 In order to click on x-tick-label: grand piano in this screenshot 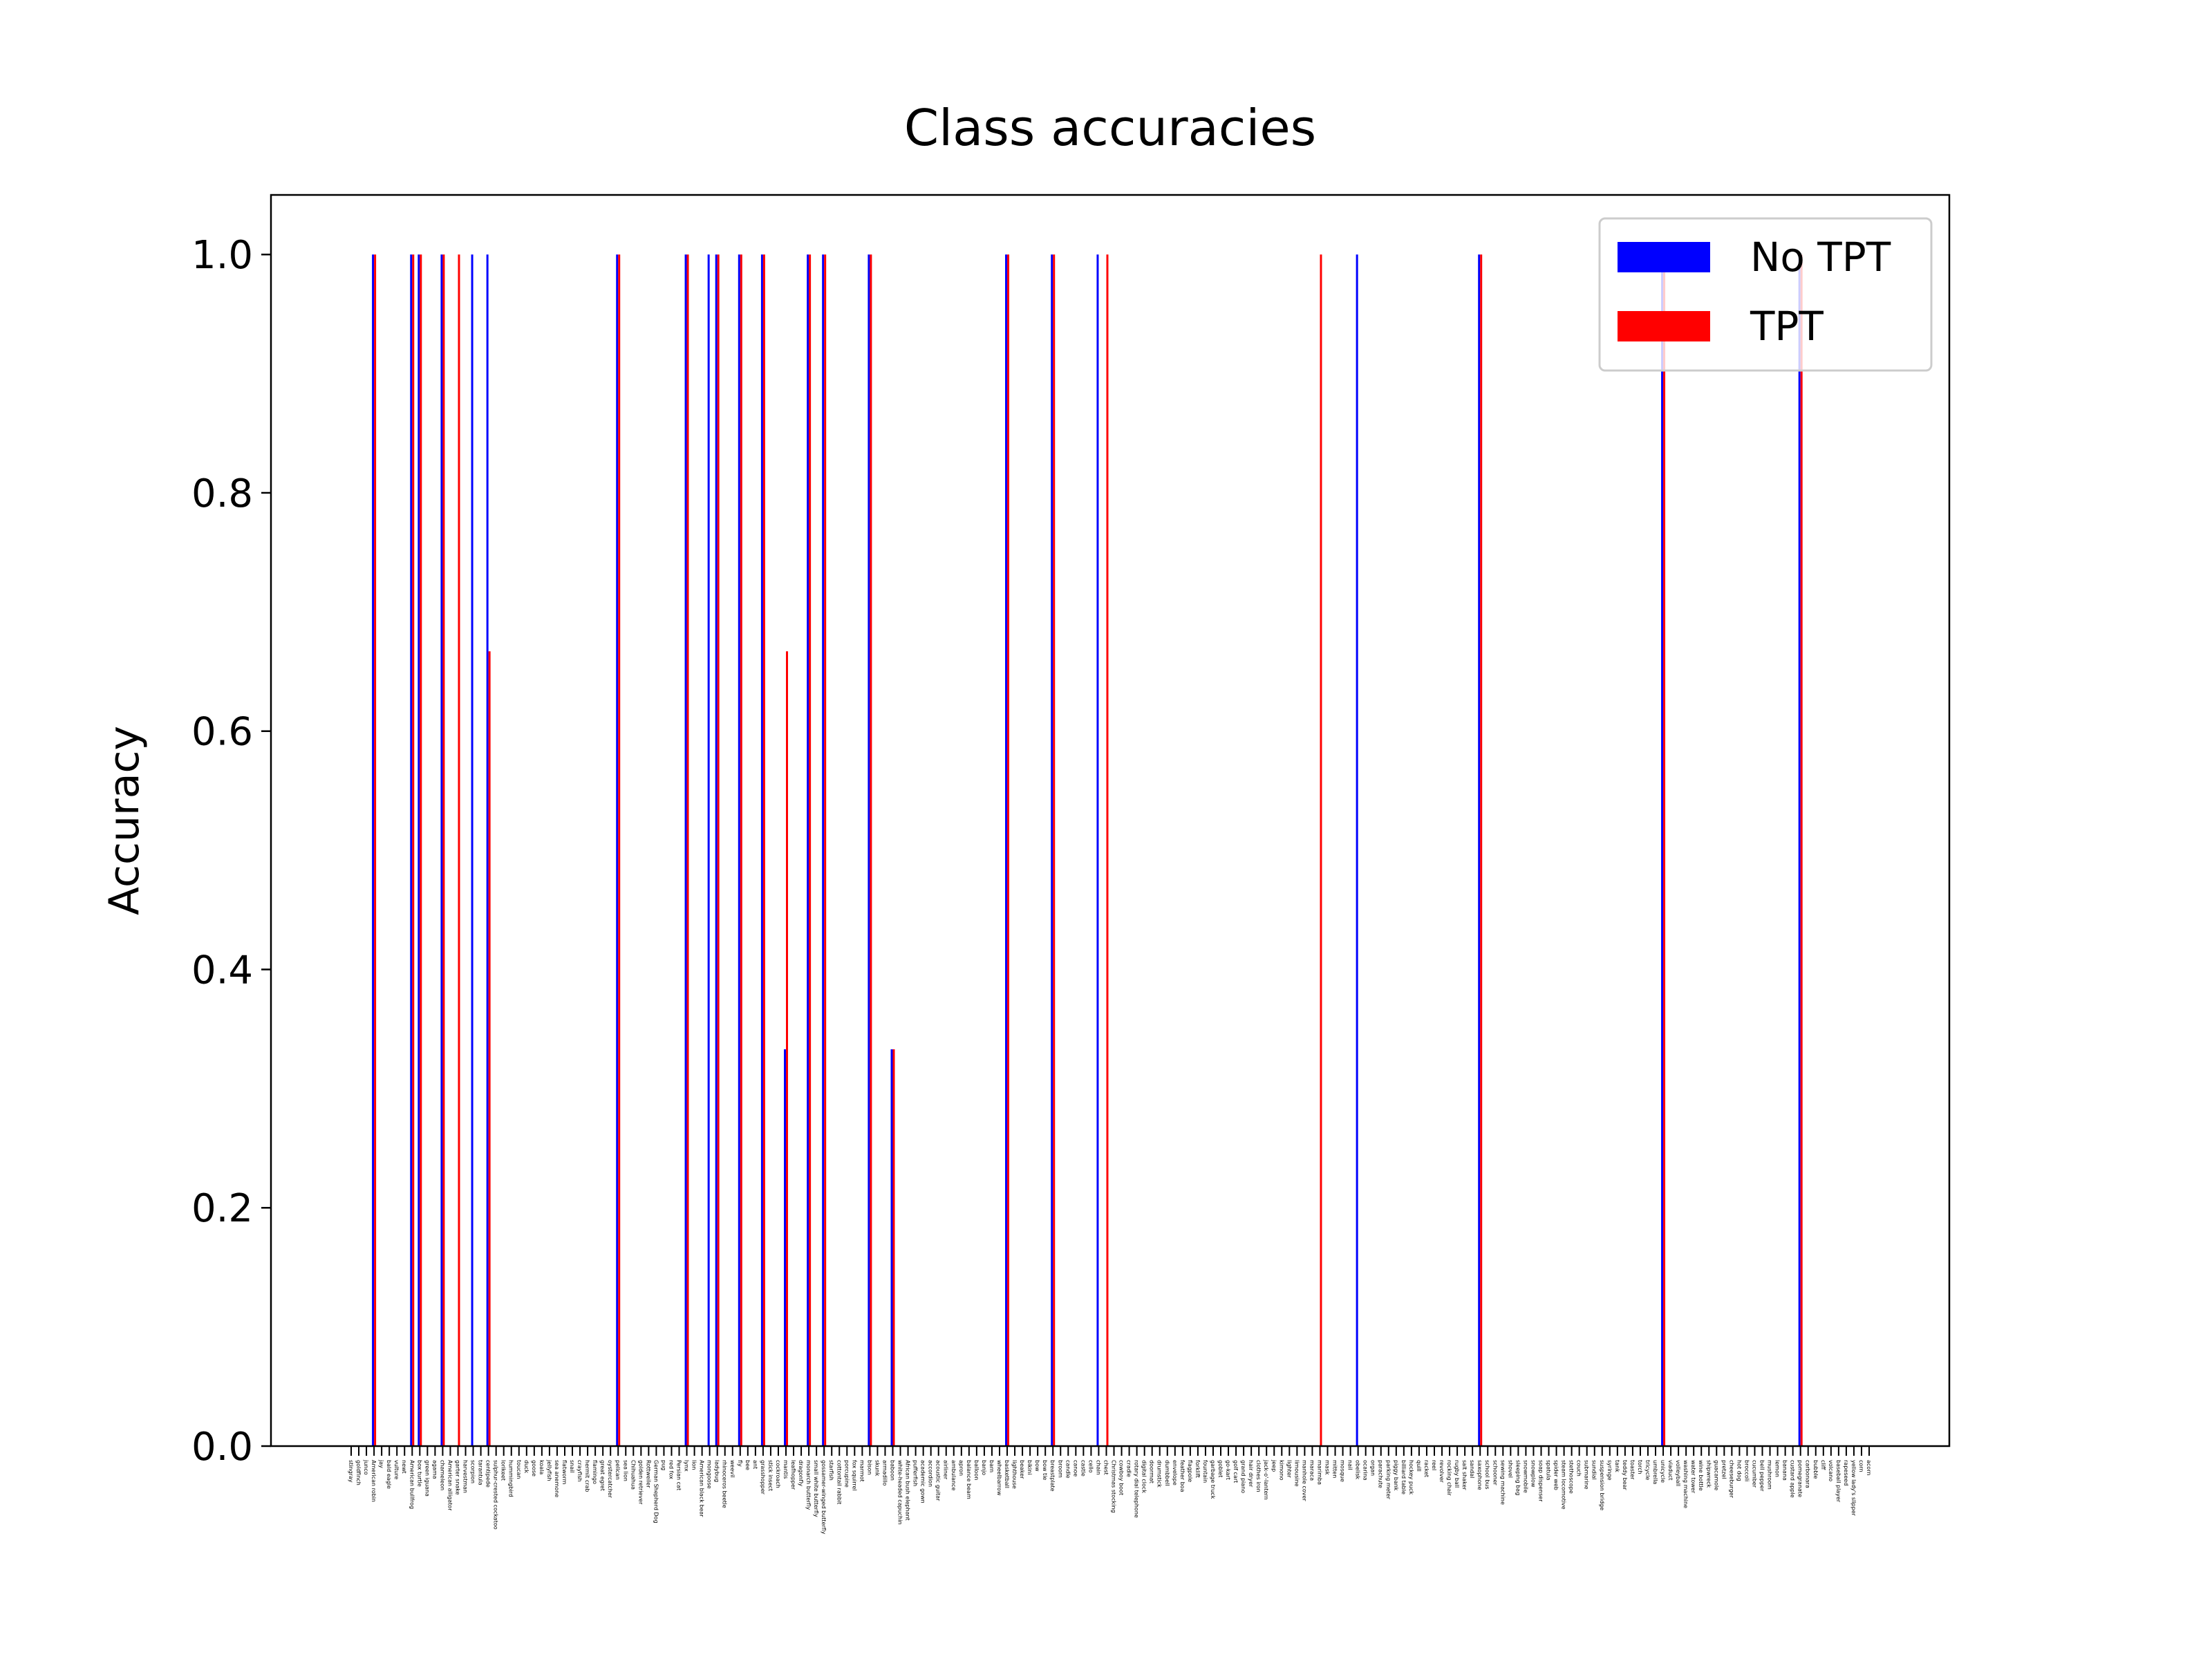, I will do `click(1243, 1476)`.